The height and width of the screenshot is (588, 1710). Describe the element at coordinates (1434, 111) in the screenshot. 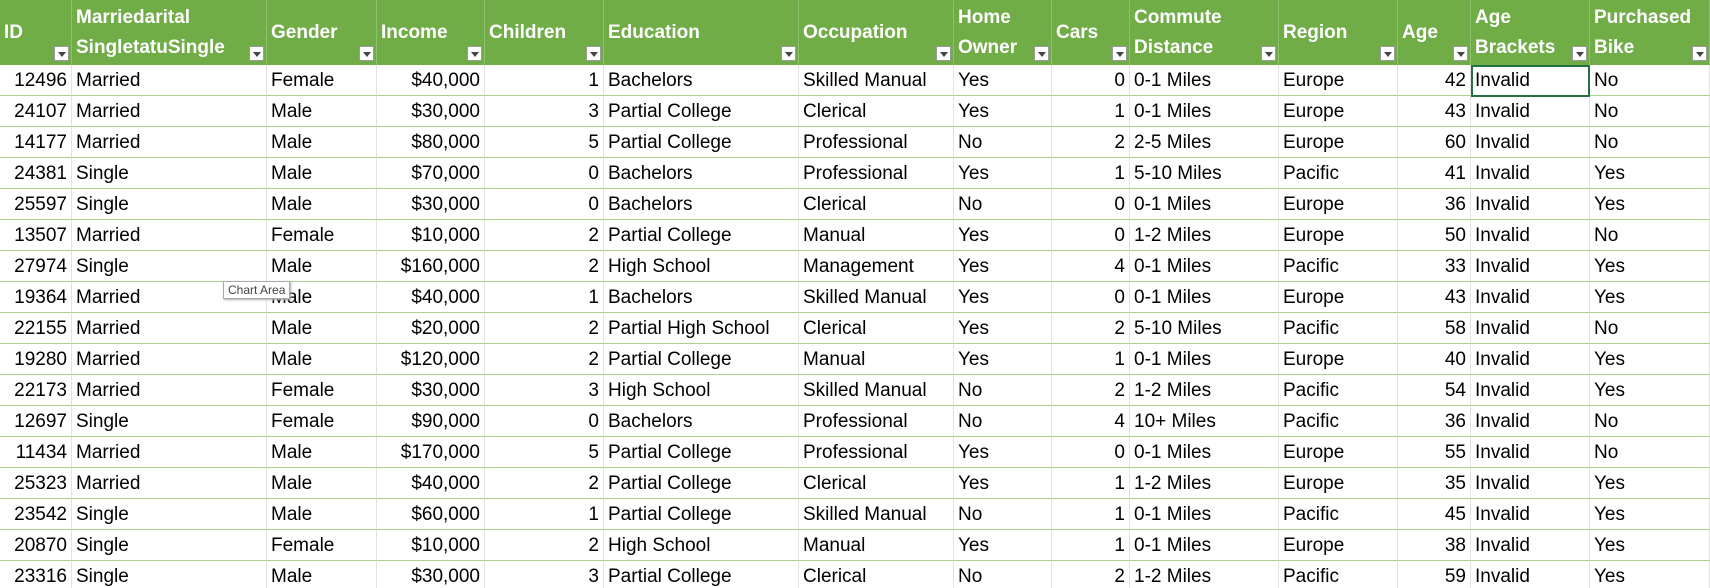

I see `table-cell: 43` at that location.